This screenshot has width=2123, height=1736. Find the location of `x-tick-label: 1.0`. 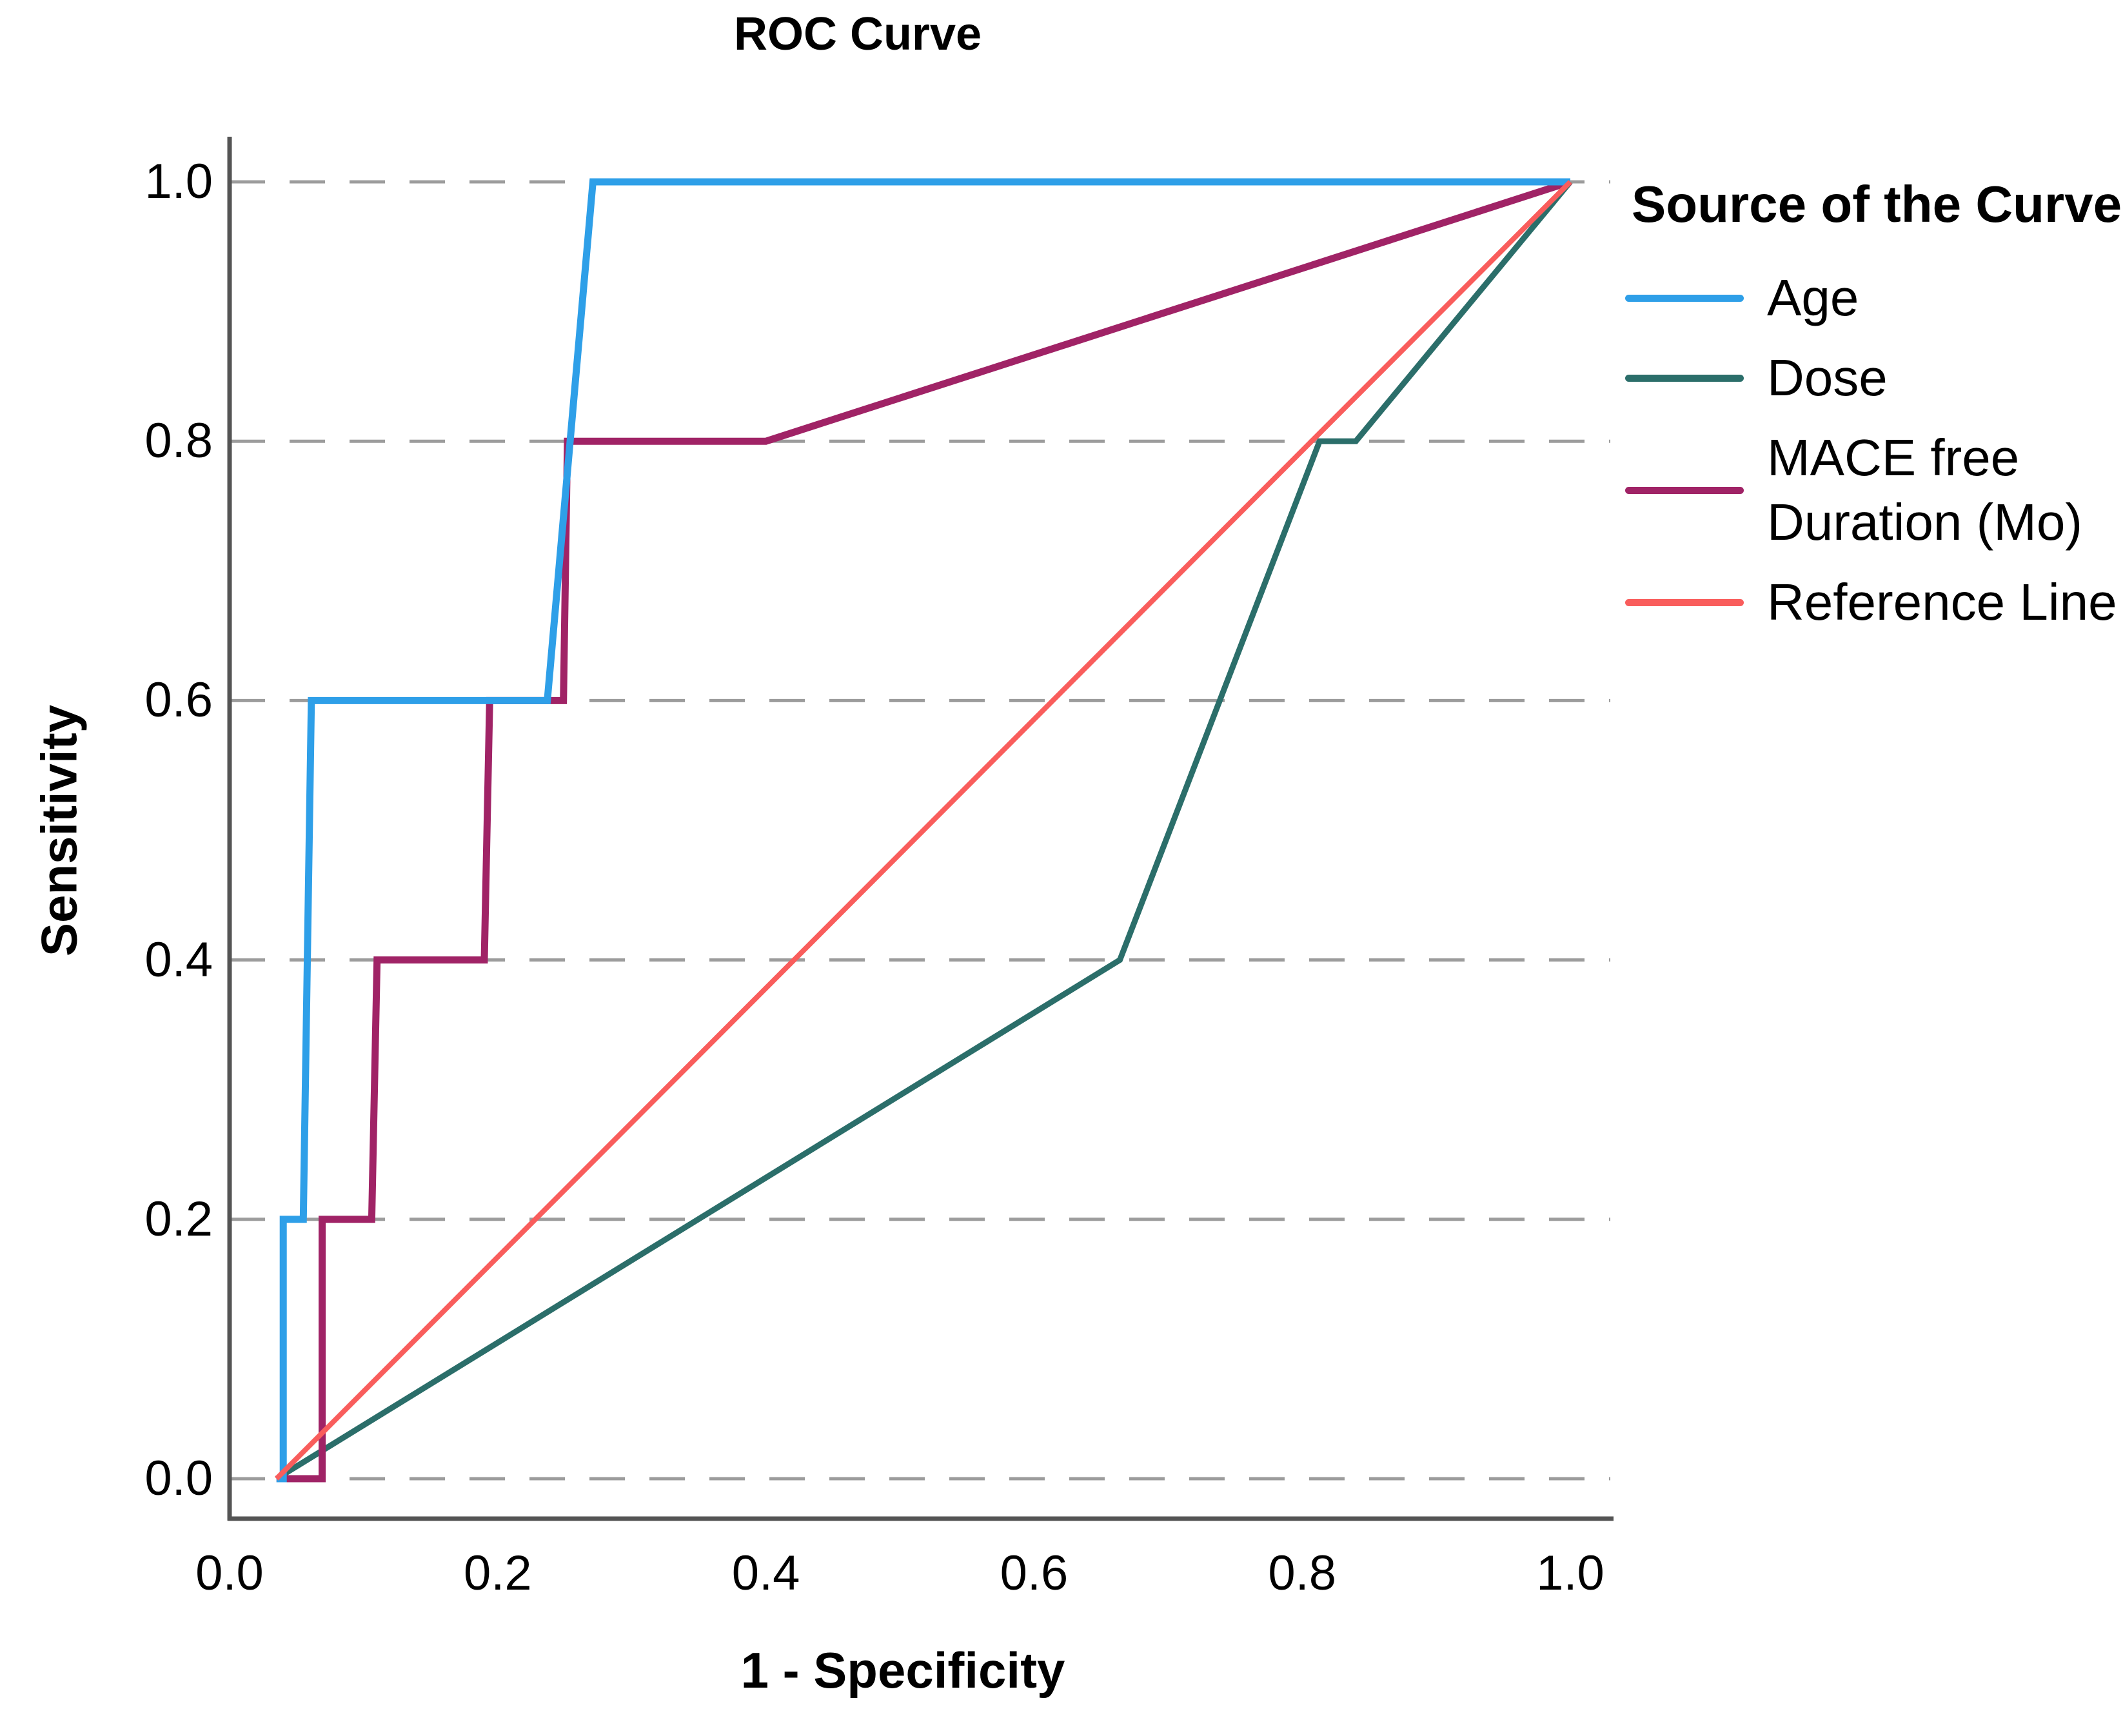

x-tick-label: 1.0 is located at coordinates (1571, 1573).